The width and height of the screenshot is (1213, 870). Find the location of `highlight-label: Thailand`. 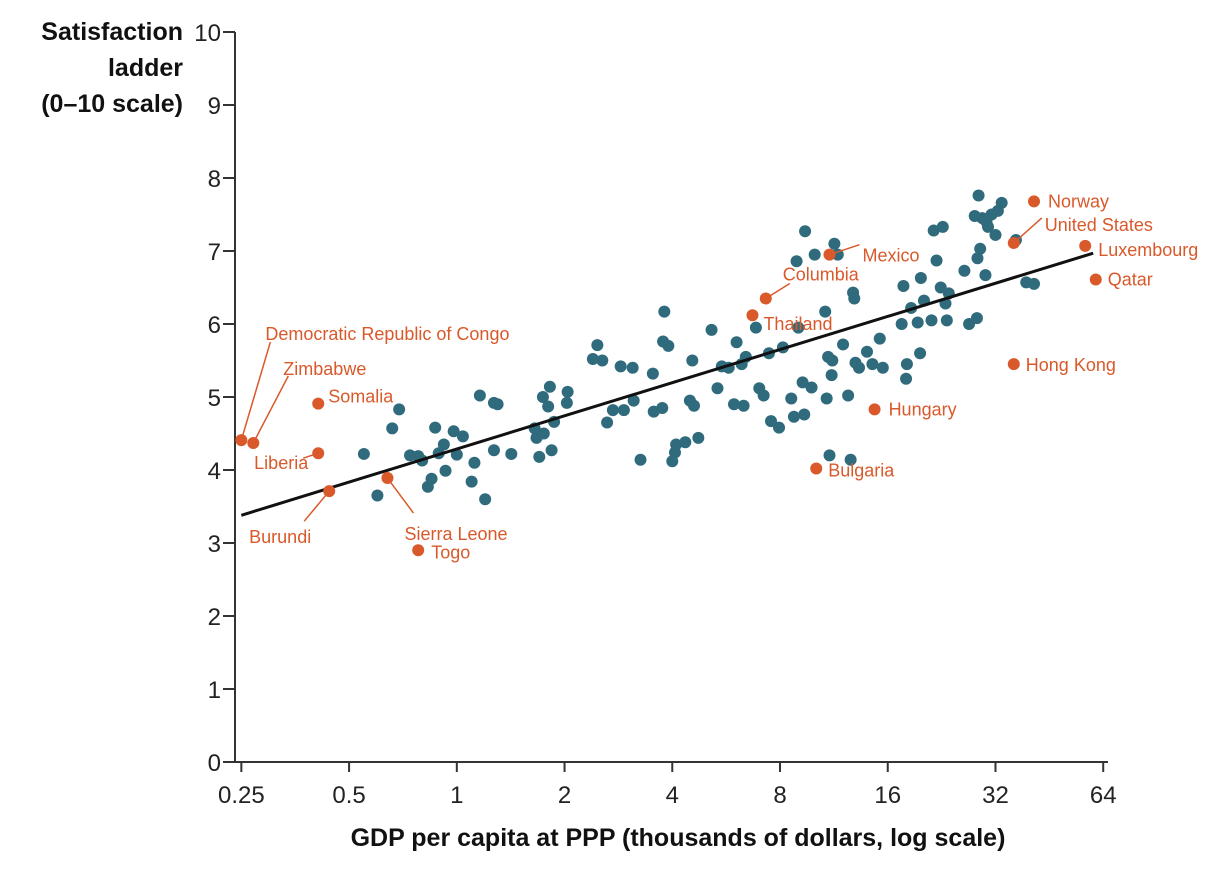

highlight-label: Thailand is located at coordinates (797, 324).